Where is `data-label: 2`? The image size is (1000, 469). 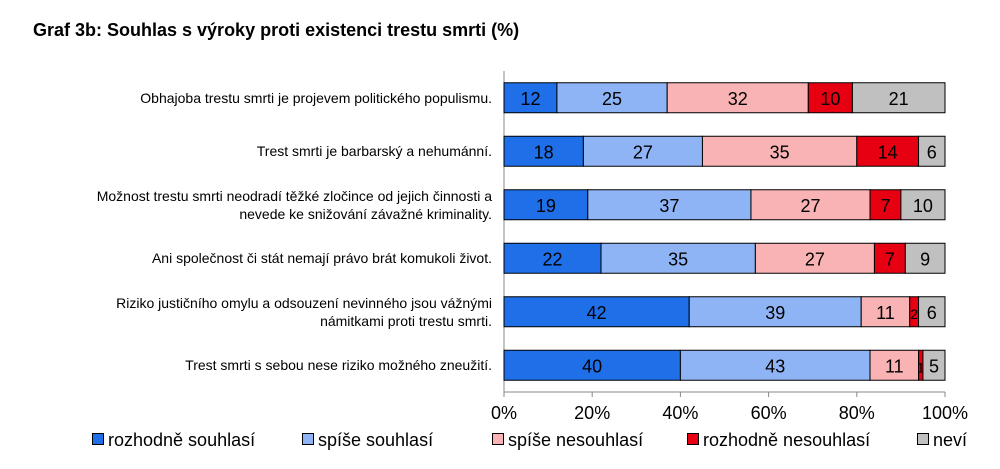
data-label: 2 is located at coordinates (914, 314).